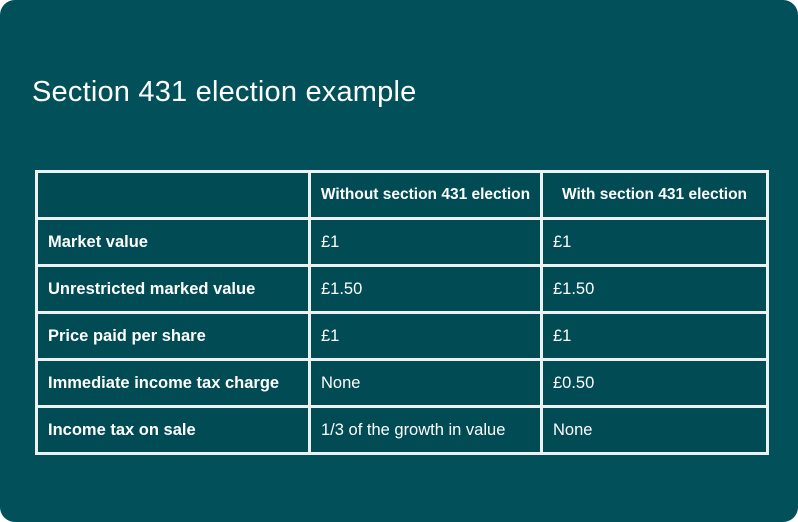  Describe the element at coordinates (425, 195) in the screenshot. I see `header-cell-without-election: Without section 431 election` at that location.